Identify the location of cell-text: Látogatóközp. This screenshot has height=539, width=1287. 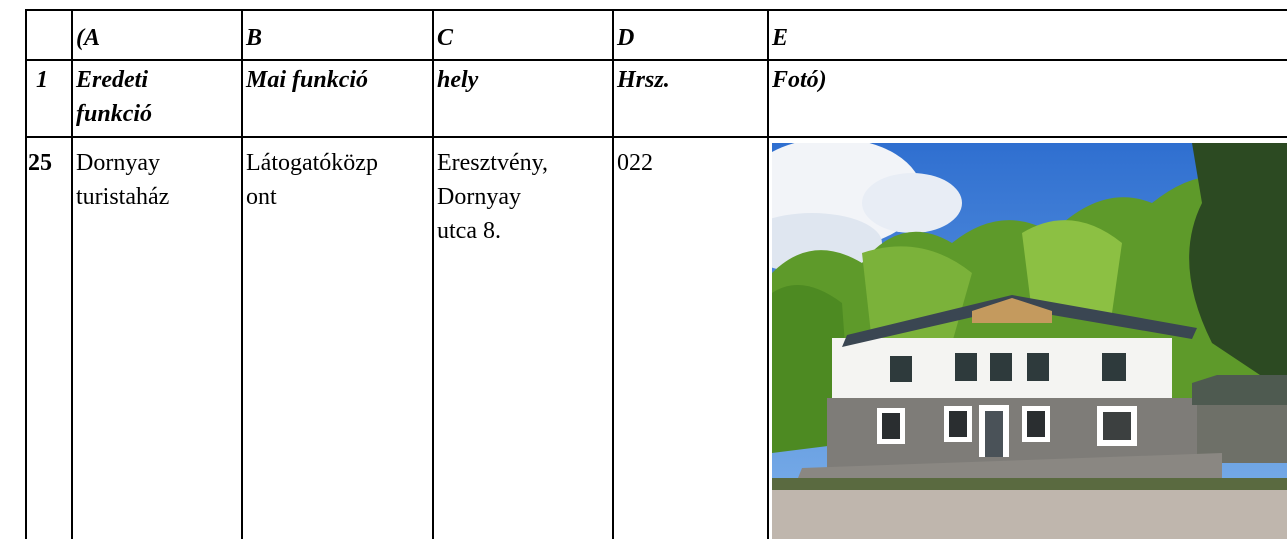
(312, 163).